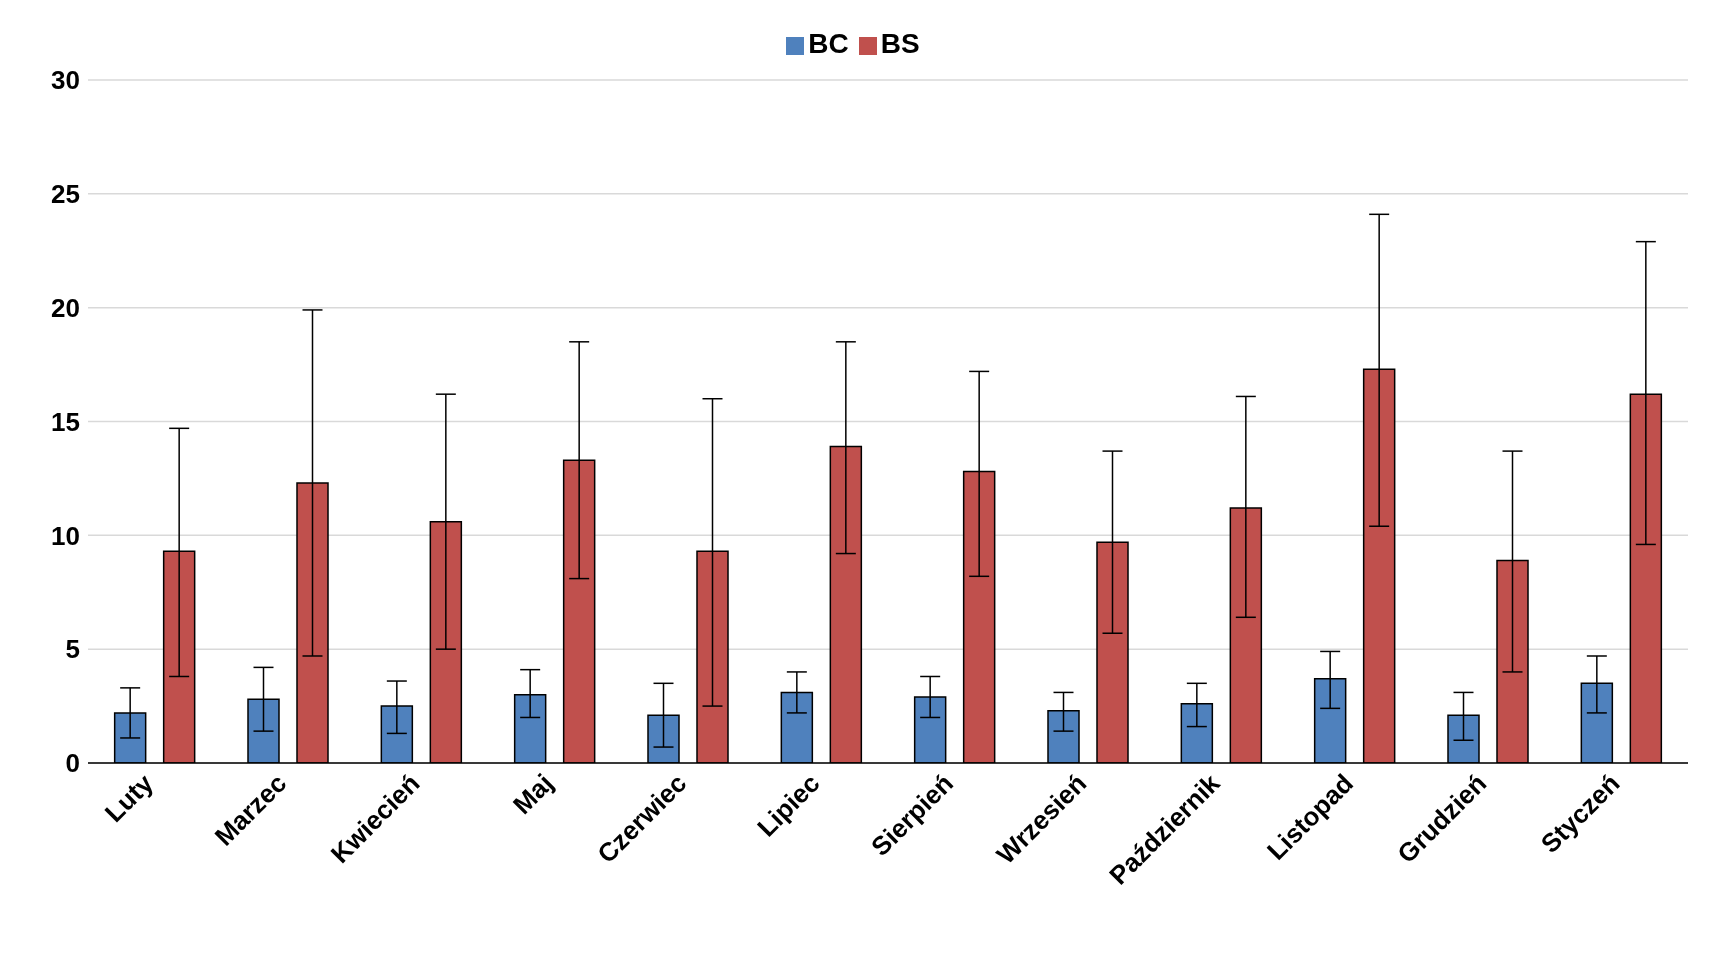  I want to click on y-tick-label: 30, so click(65, 80).